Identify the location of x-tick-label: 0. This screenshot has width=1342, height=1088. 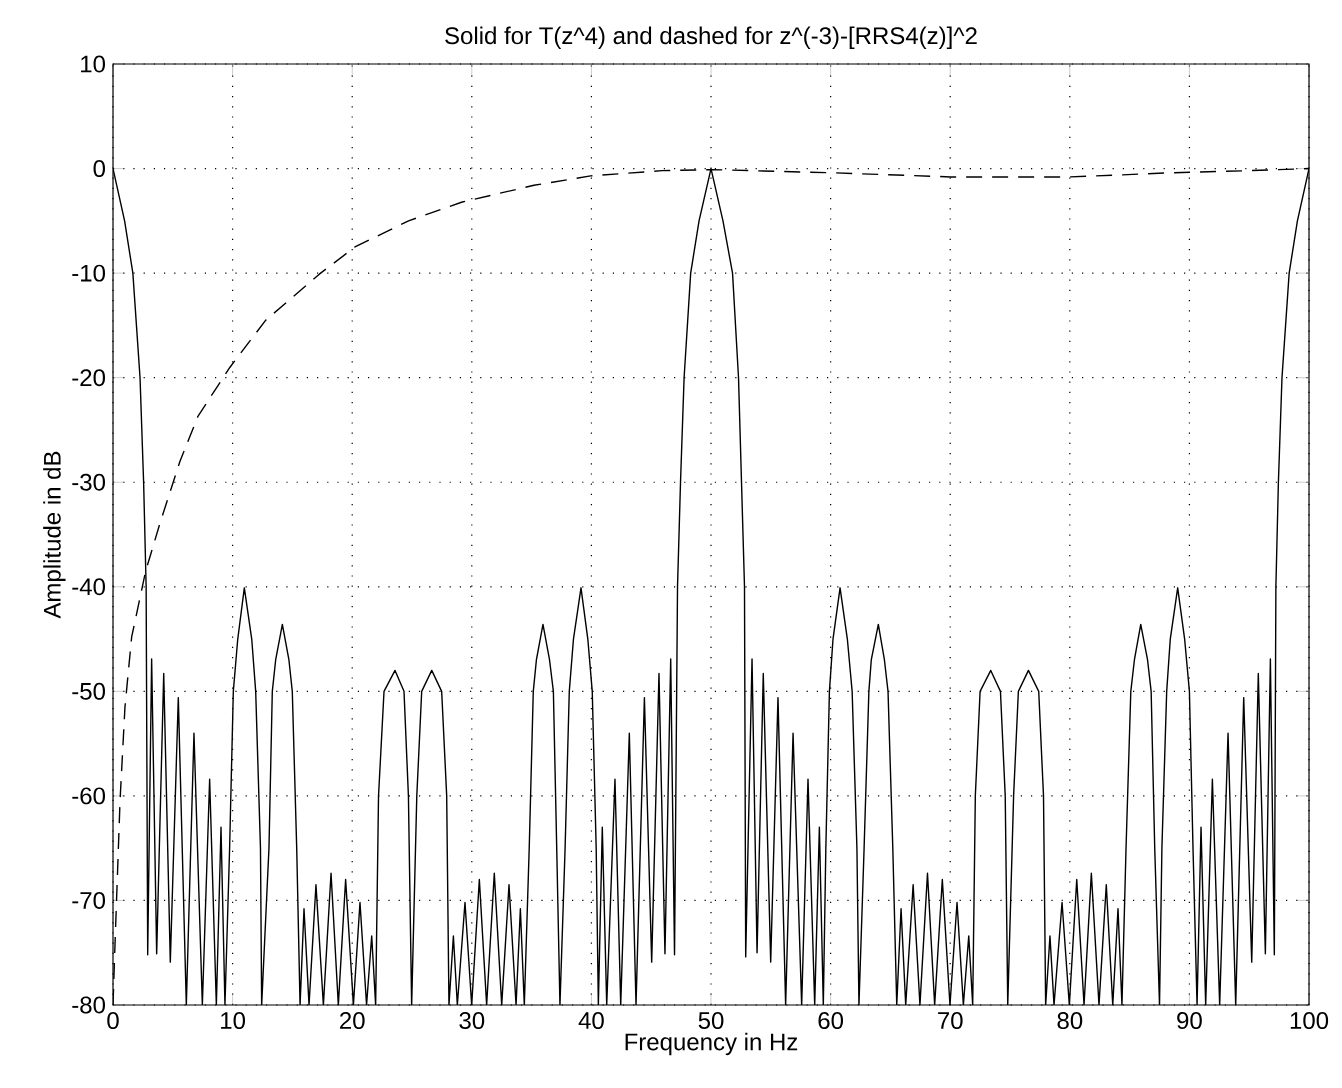
(113, 1021).